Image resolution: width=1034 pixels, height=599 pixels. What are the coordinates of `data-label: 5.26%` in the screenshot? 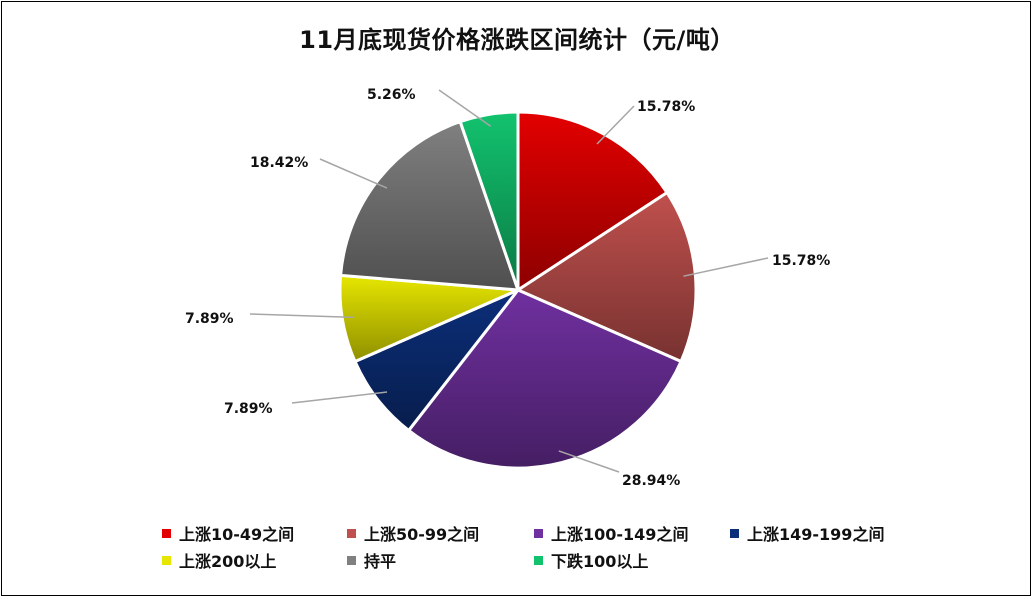 It's located at (391, 95).